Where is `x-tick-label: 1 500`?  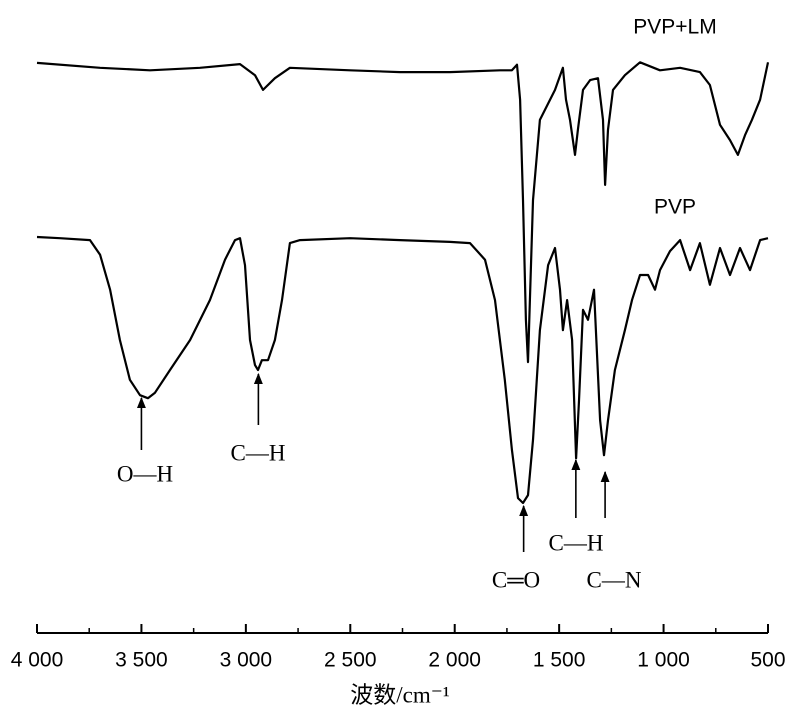
x-tick-label: 1 500 is located at coordinates (559, 660).